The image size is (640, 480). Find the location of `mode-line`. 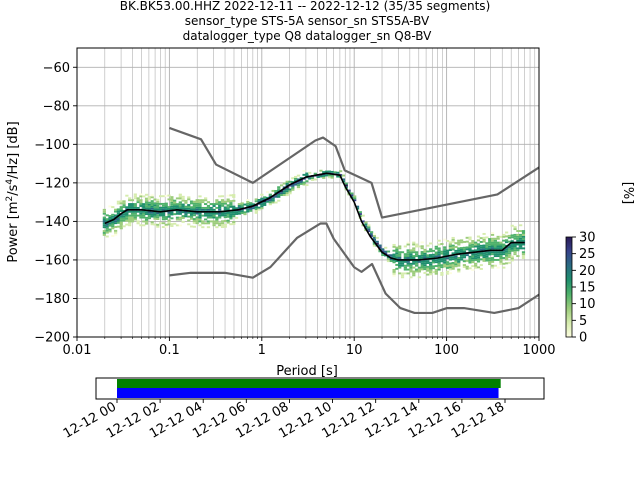

mode-line is located at coordinates (314, 216).